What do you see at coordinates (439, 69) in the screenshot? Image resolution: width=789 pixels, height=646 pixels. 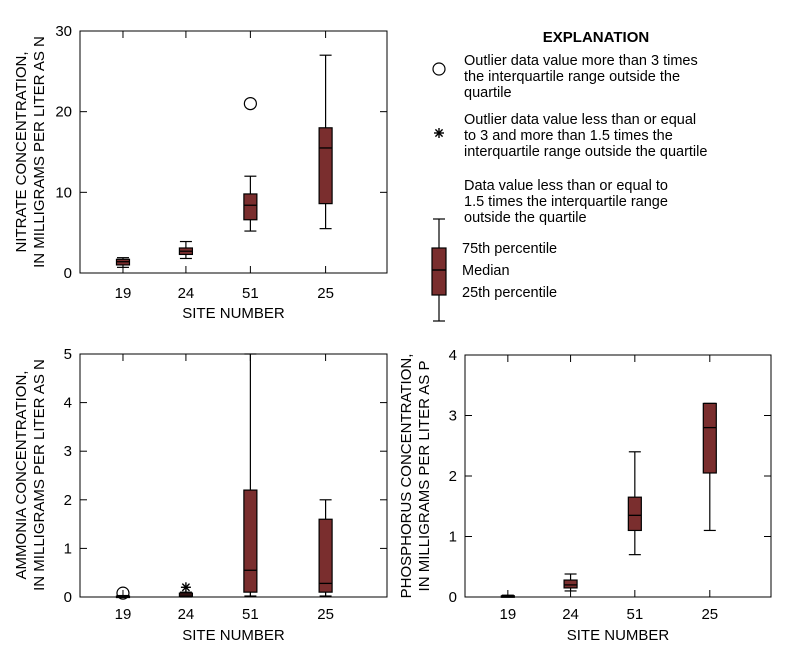 I see `far-outlier-symbol` at bounding box center [439, 69].